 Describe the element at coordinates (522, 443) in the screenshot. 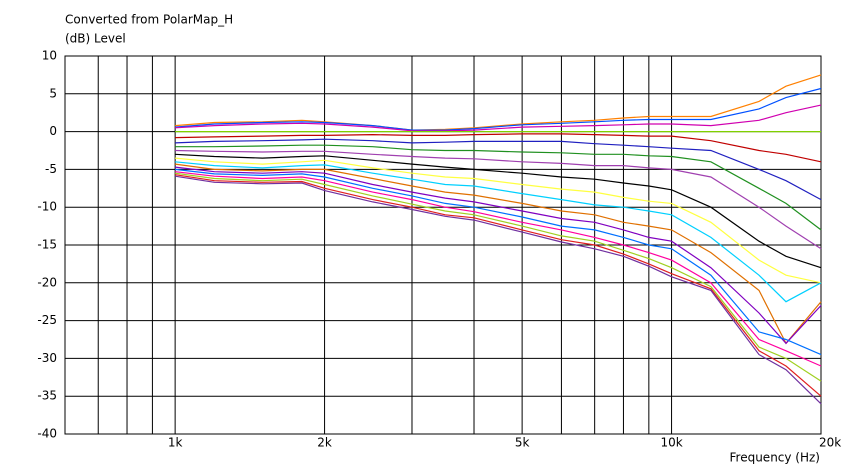

I see `x-tick-label: 5k` at that location.